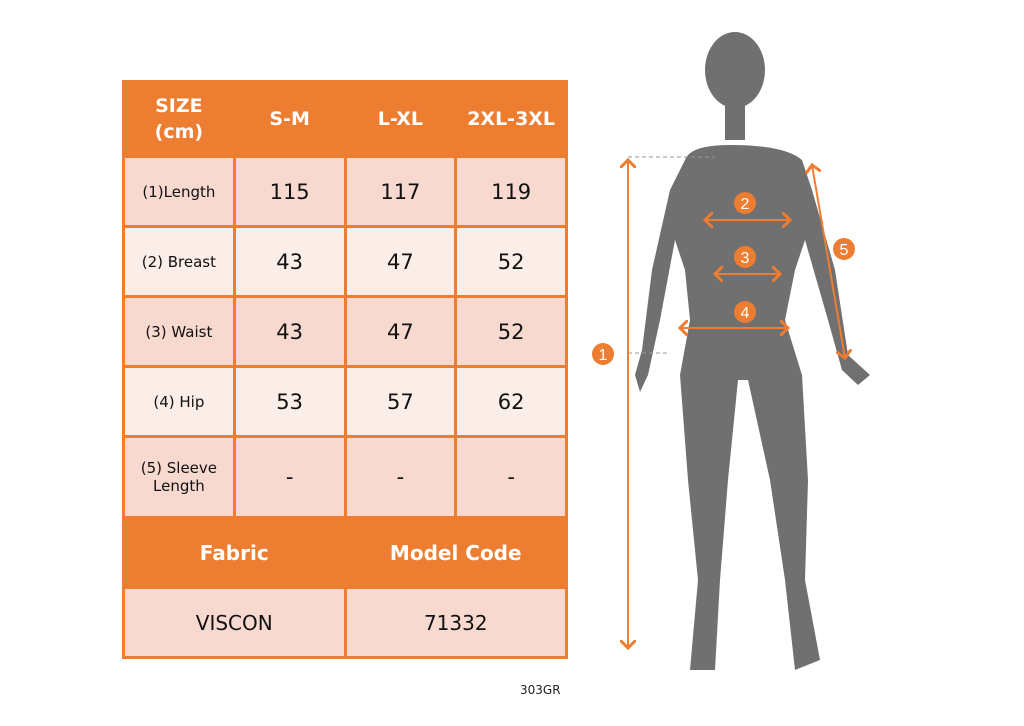 This screenshot has height=726, width=1024. I want to click on row-label: (5) Sleeve Length, so click(179, 477).